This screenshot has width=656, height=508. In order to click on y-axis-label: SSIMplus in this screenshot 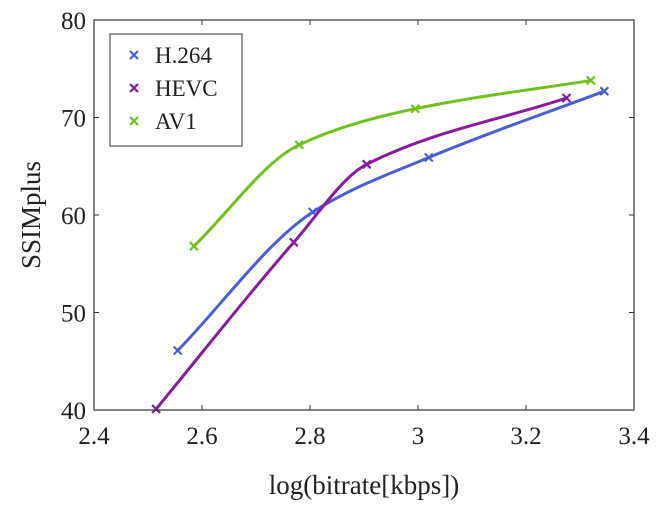, I will do `click(31, 215)`.